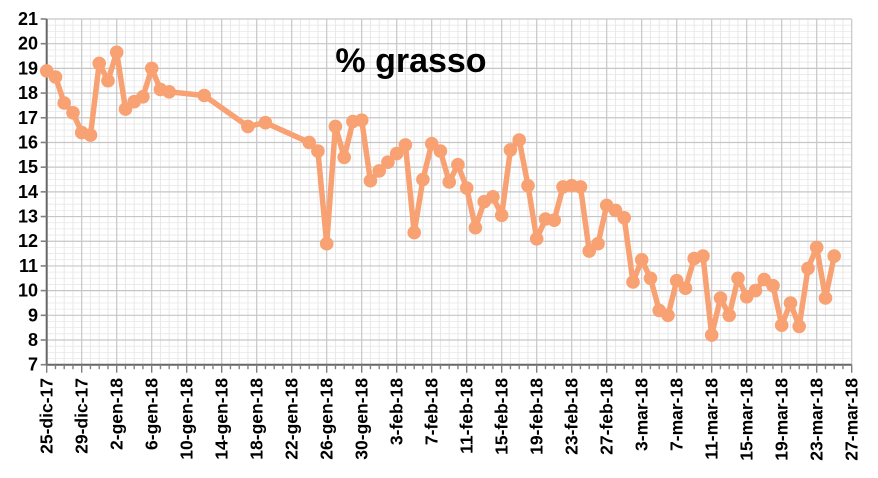 This screenshot has width=878, height=478. Describe the element at coordinates (257, 419) in the screenshot. I see `x-tick-label: 18-gen-18` at that location.